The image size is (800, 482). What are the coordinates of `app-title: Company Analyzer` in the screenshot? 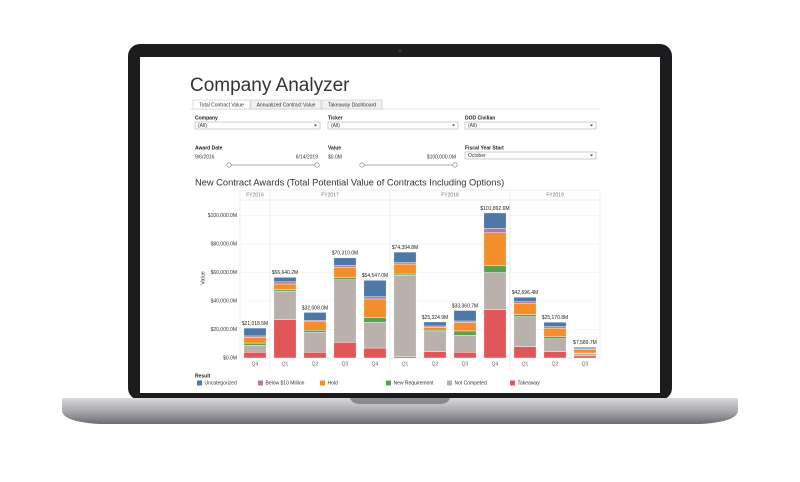 It's located at (270, 85).